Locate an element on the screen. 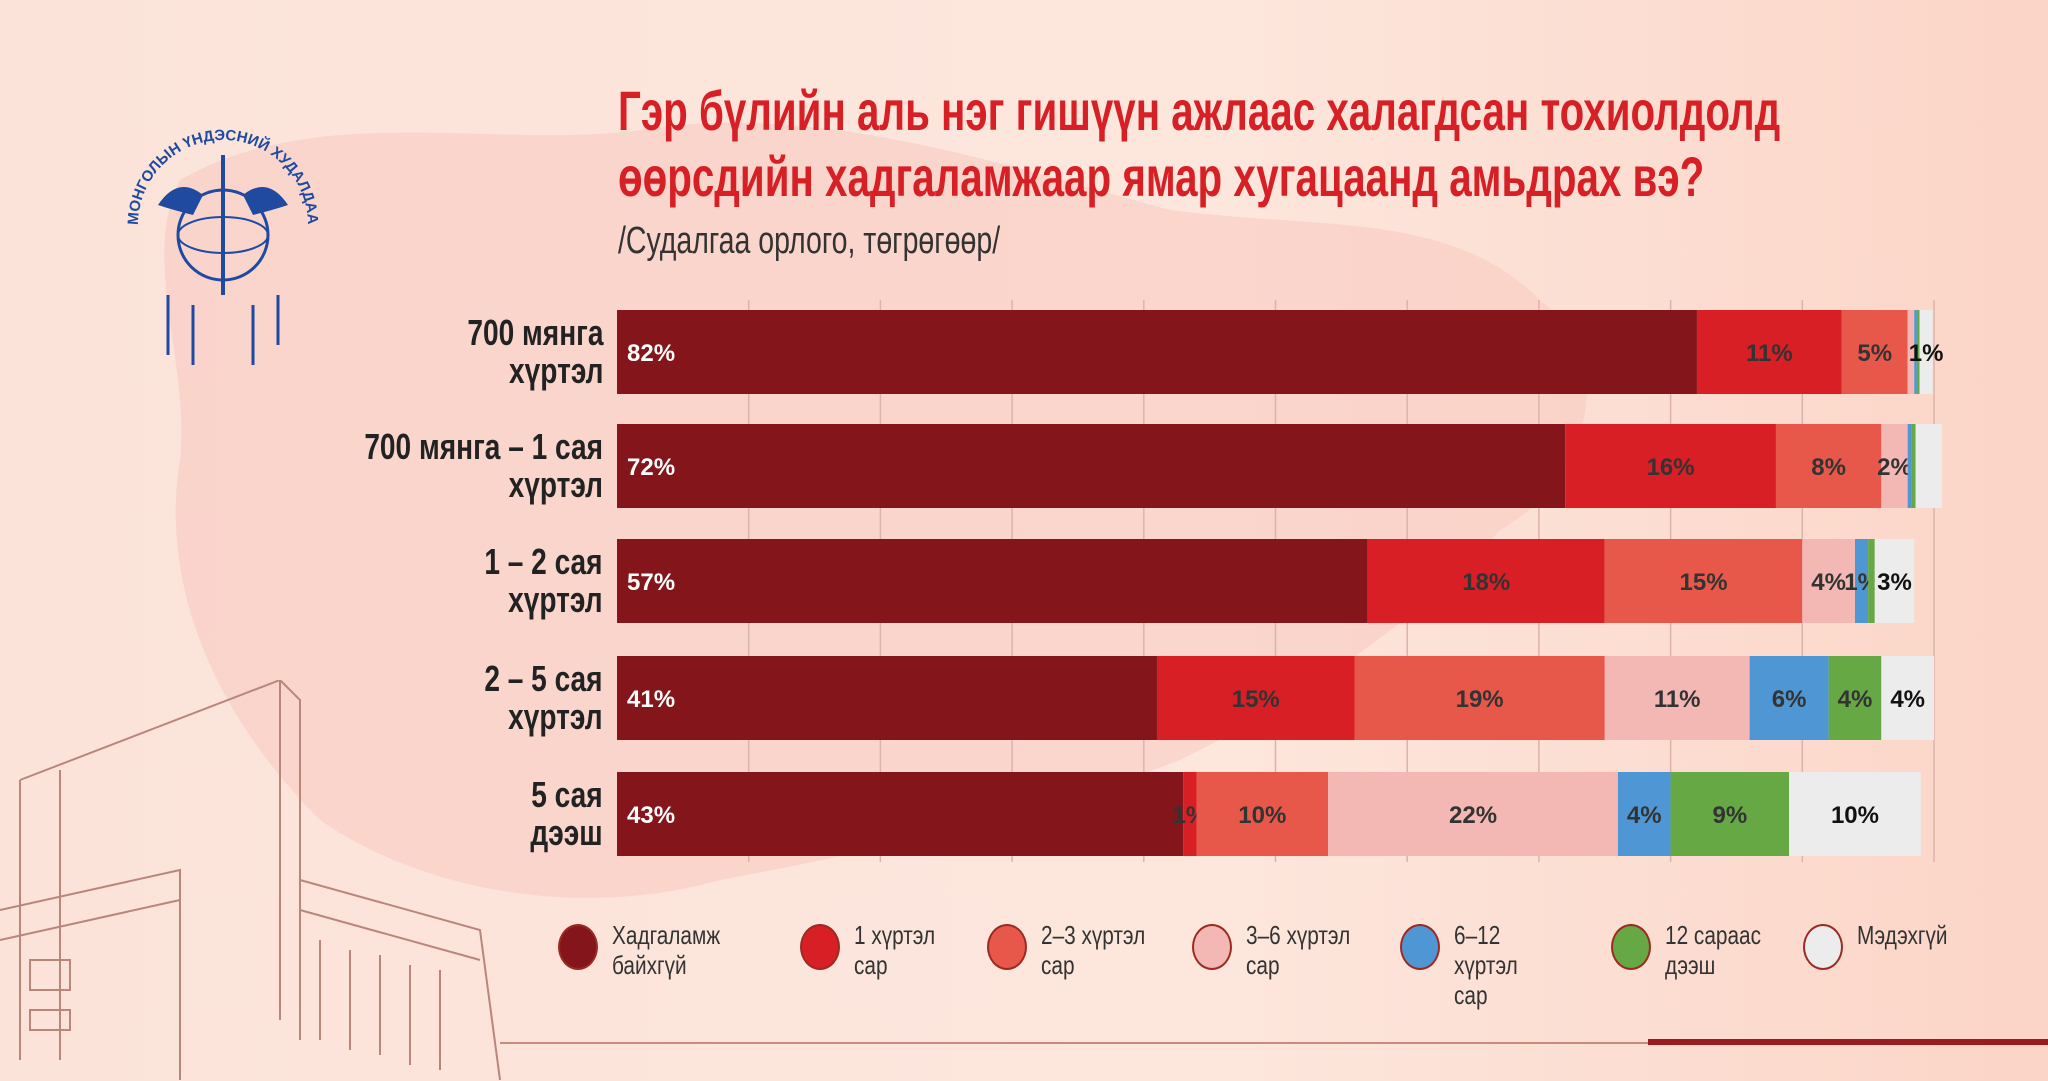  legend-item: 1 хүртэл сар is located at coordinates (897, 950).